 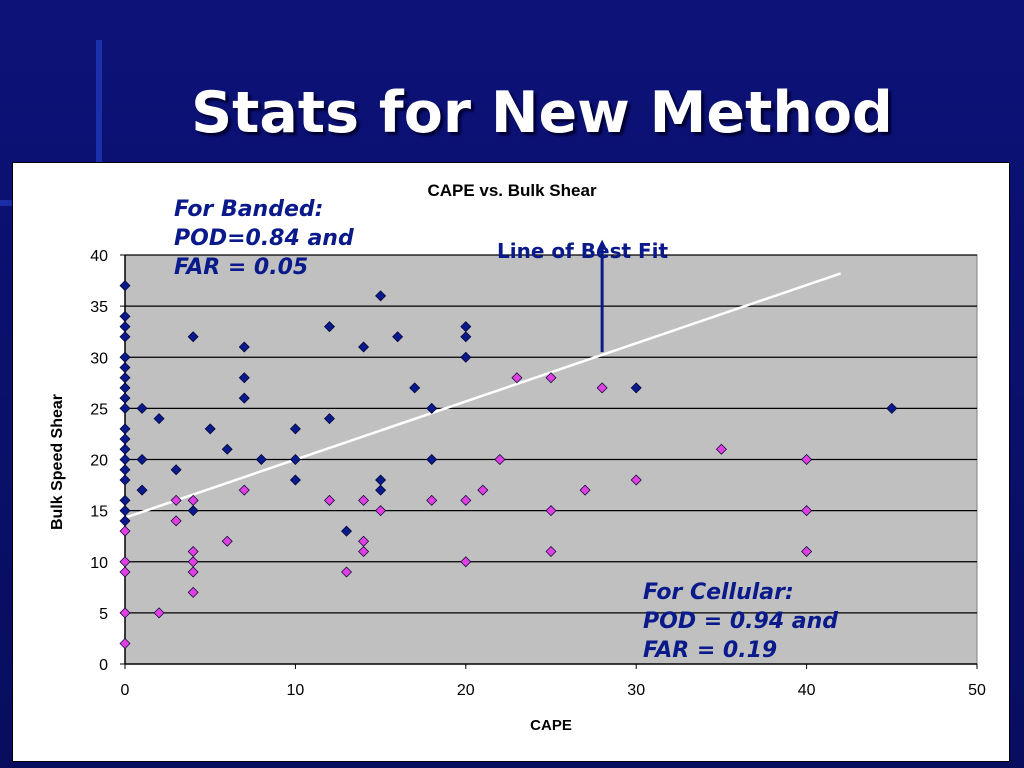 I want to click on y-tick-label: 35, so click(x=99, y=307).